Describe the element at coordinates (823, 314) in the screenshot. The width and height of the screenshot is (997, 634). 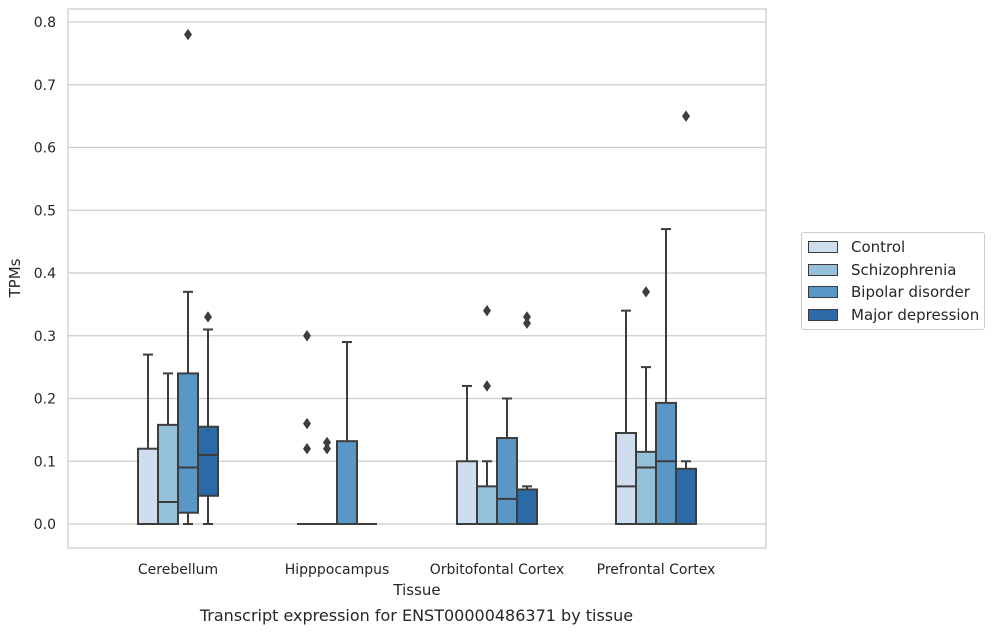
I see `legend-swatch-major-depression` at that location.